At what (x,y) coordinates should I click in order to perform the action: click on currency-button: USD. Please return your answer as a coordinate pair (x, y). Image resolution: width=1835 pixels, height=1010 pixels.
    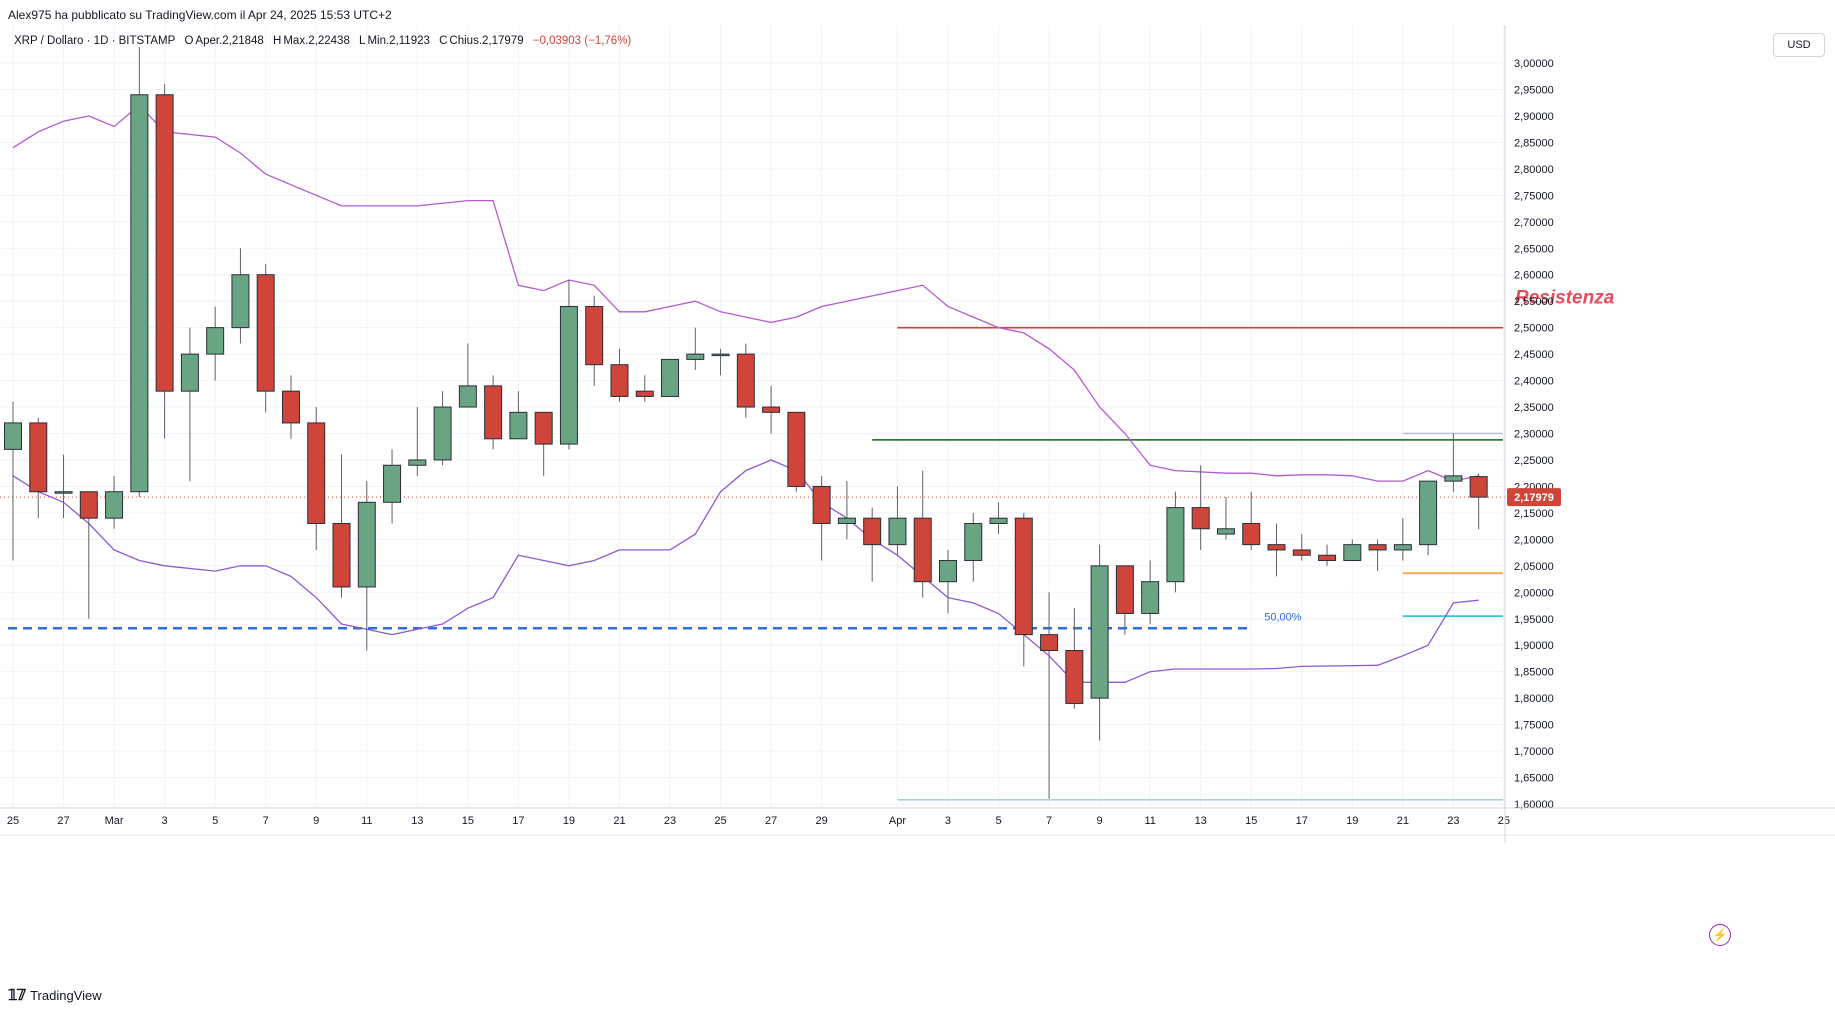
    Looking at the image, I should click on (1799, 45).